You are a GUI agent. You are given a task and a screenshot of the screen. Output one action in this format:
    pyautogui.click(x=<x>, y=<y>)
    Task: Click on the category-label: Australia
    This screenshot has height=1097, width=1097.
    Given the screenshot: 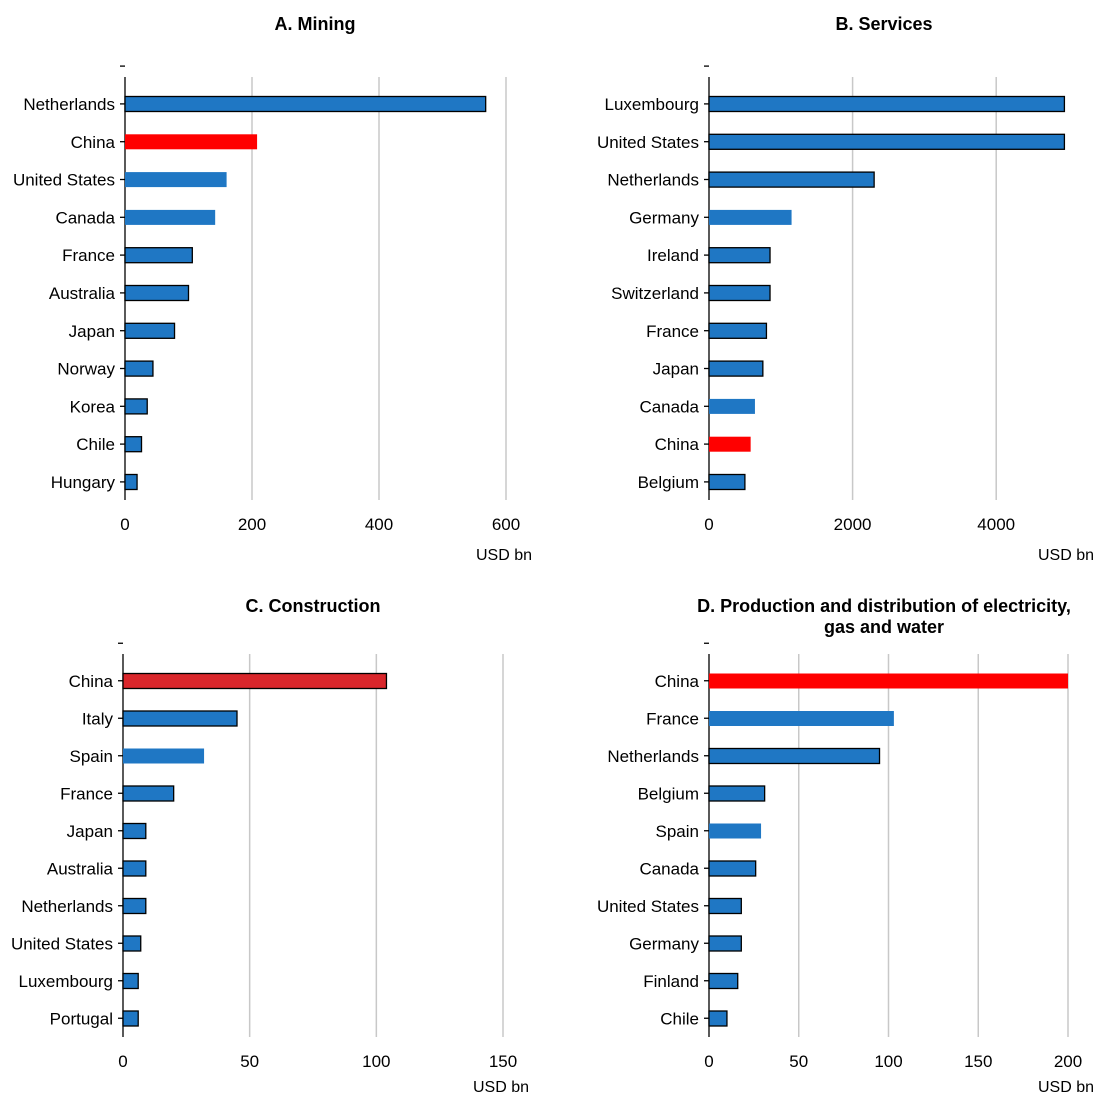 What is the action you would take?
    pyautogui.click(x=80, y=869)
    